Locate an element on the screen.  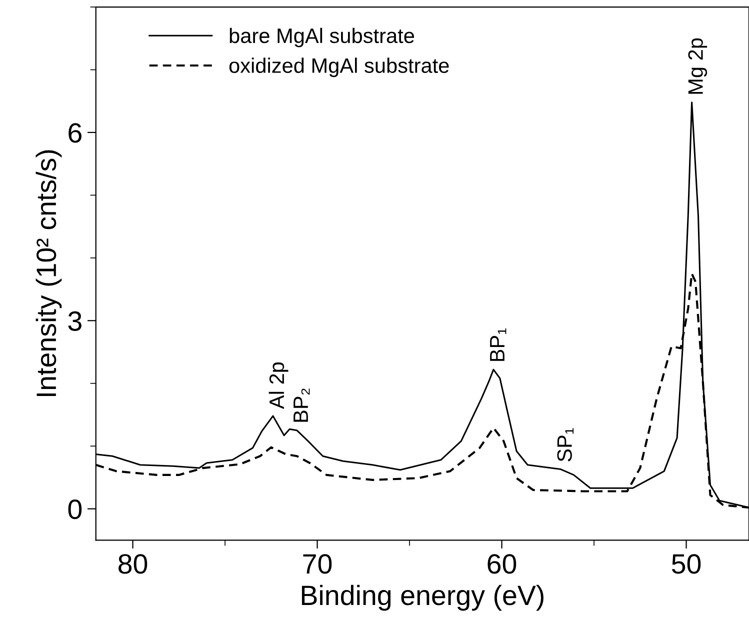
x-axis-title: Binding energy (eV) is located at coordinates (423, 597).